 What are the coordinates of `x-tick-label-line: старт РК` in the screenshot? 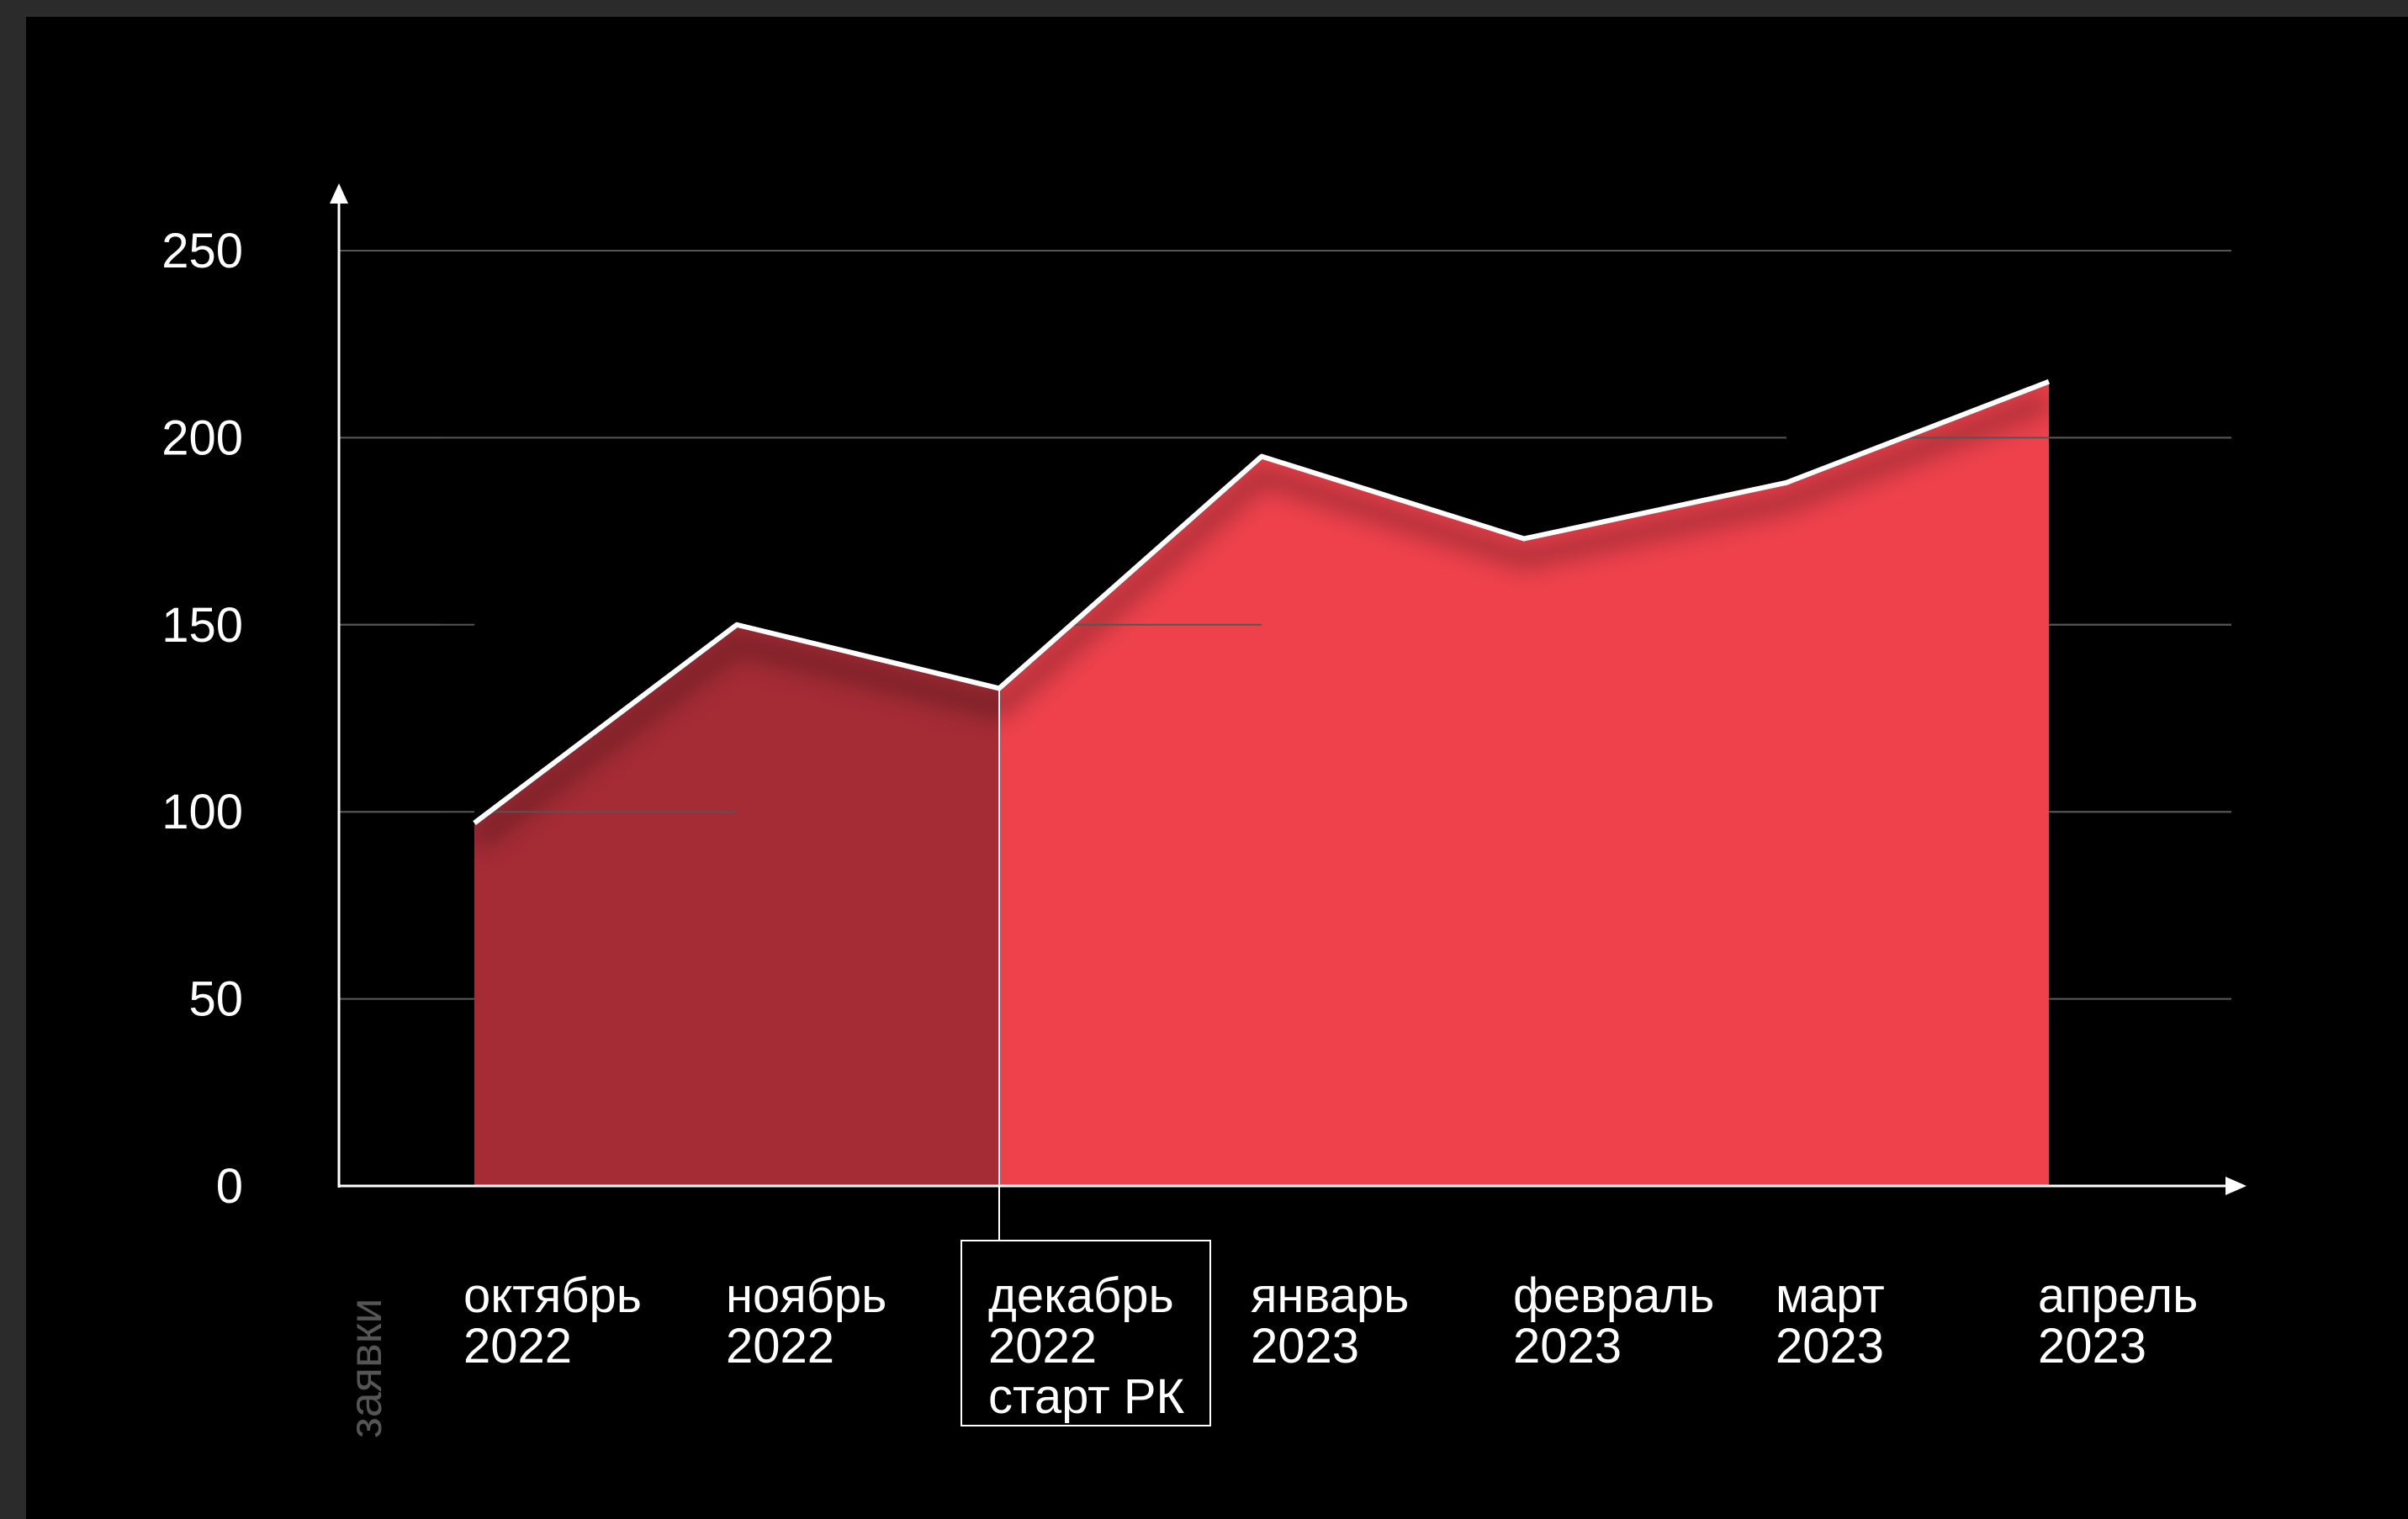 It's located at (1086, 1396).